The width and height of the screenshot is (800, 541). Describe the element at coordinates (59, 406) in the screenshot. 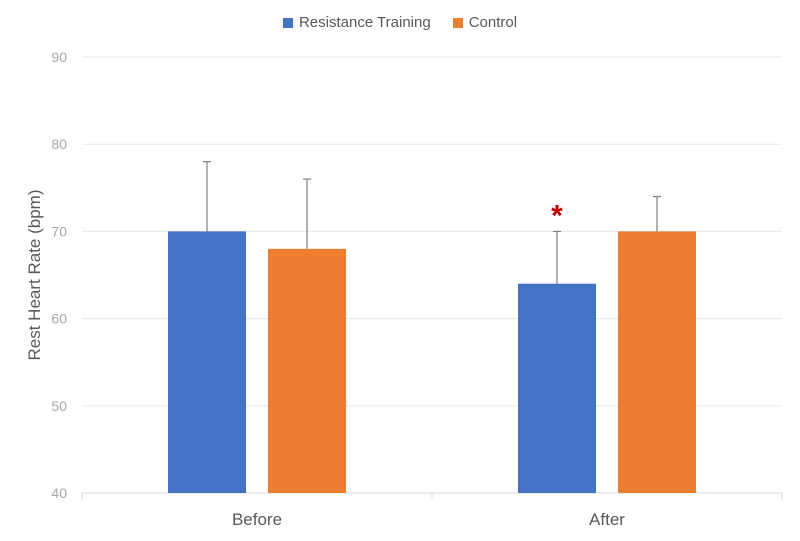

I see `y-tick-label: 50` at that location.